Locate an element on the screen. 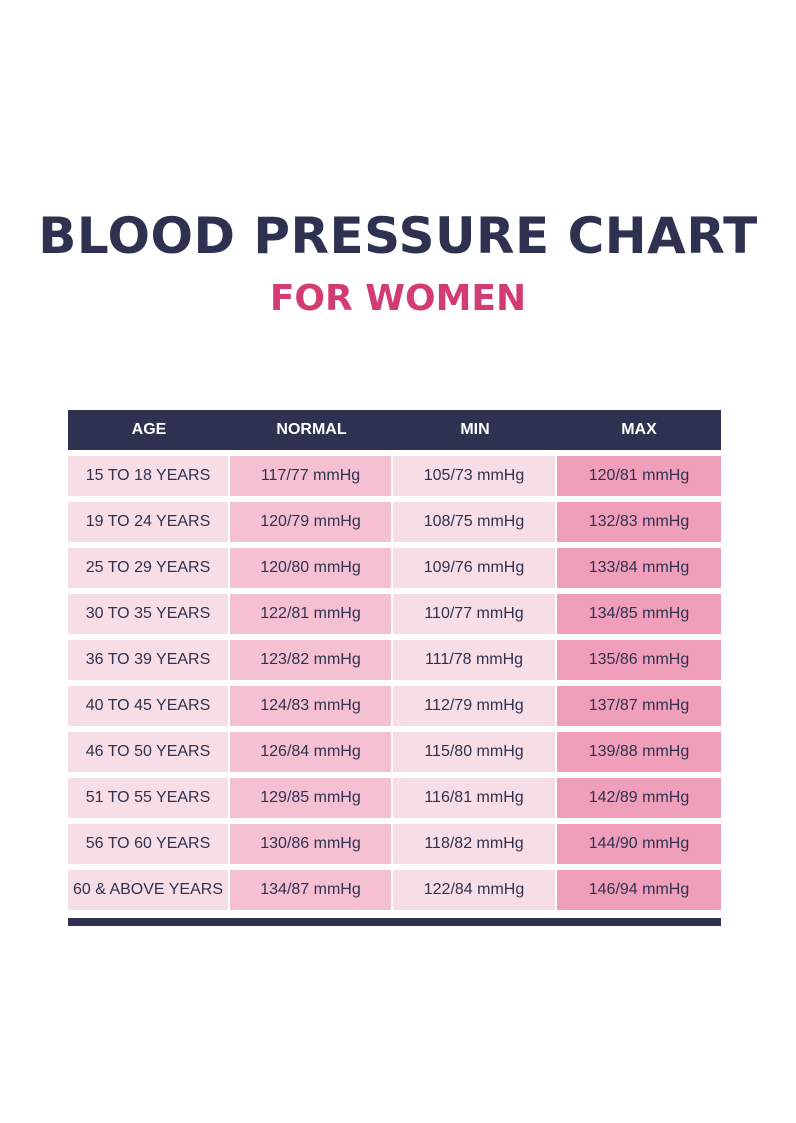  cell-normal: 130/86 mmHg is located at coordinates (311, 844).